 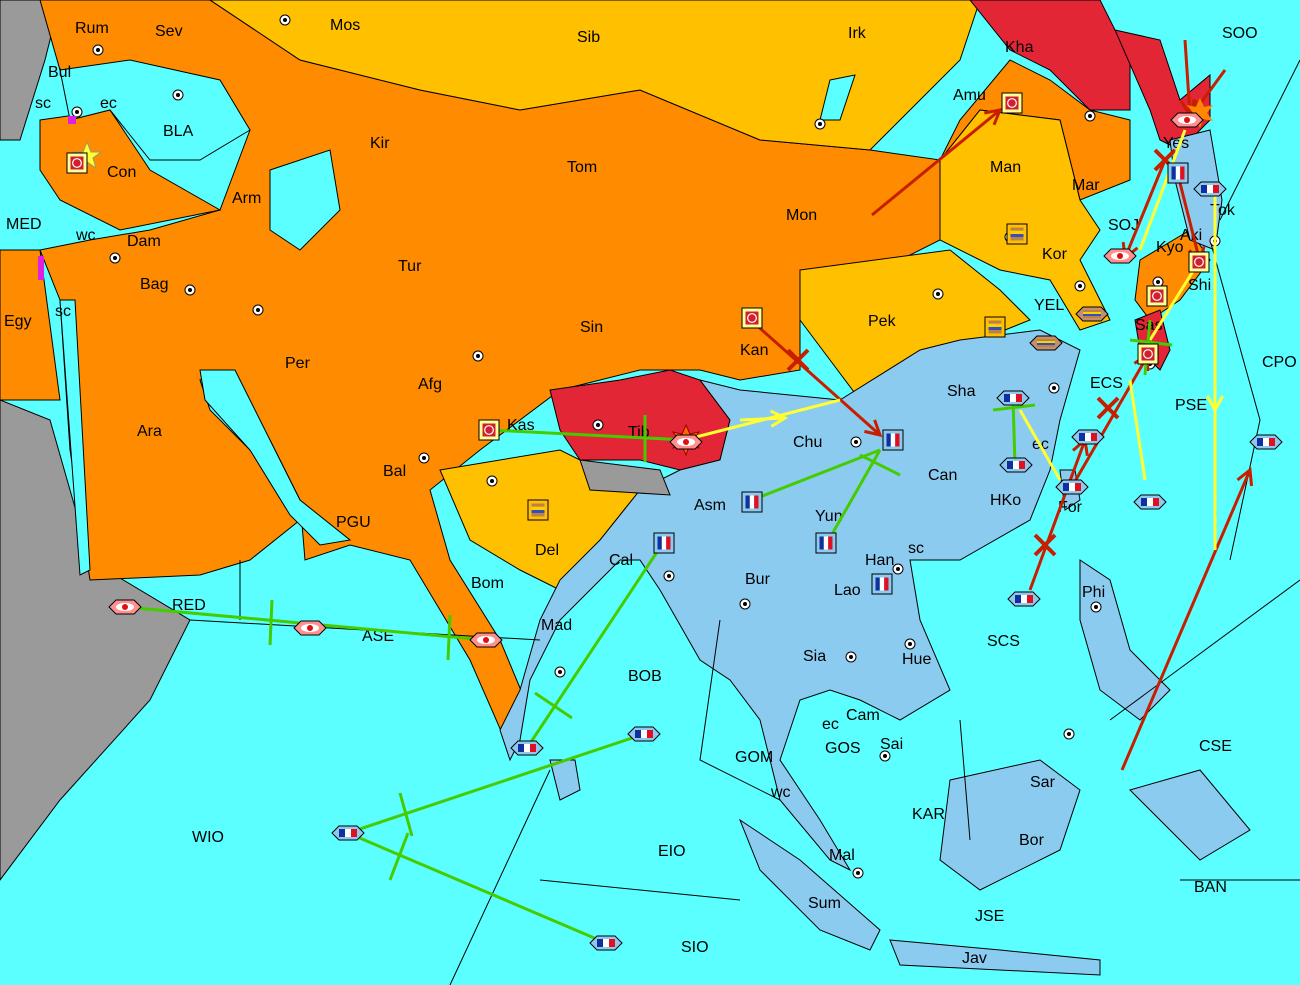 I want to click on region-label: Rum, so click(x=92, y=28).